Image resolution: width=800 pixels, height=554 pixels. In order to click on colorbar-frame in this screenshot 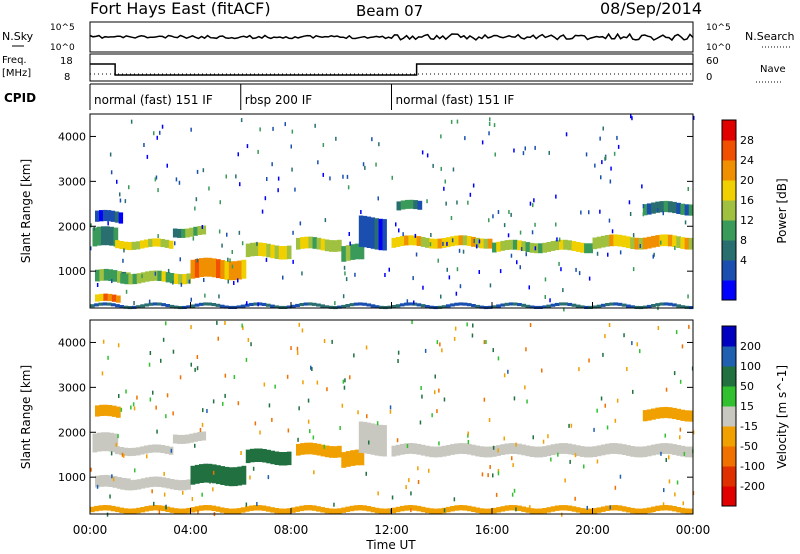, I will do `click(729, 210)`.